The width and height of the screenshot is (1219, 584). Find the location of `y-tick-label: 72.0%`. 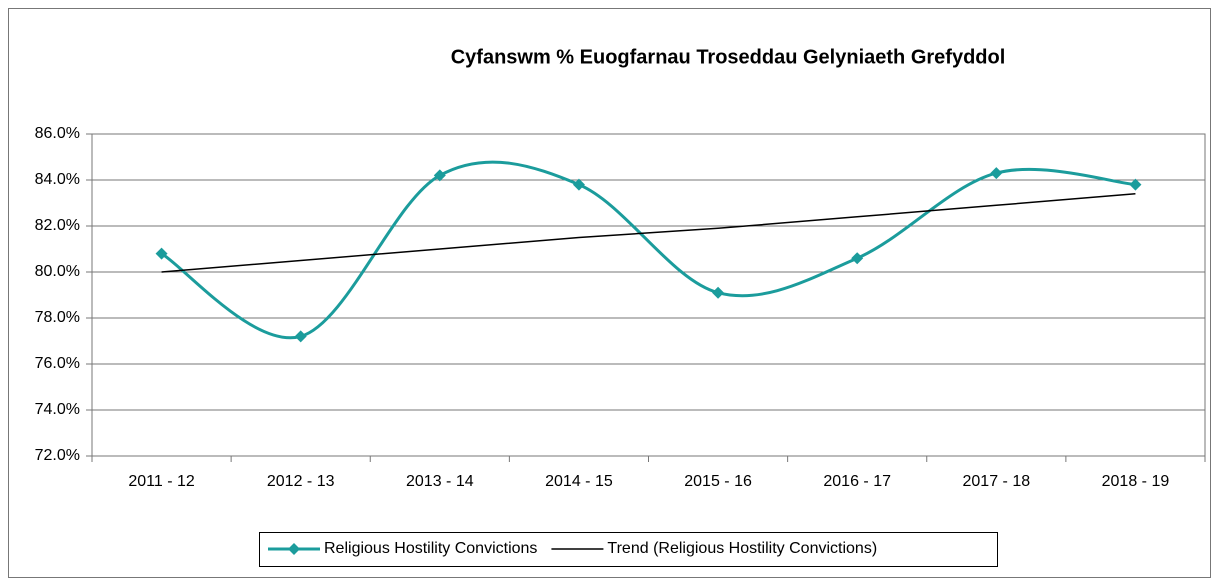

y-tick-label: 72.0% is located at coordinates (57, 455).